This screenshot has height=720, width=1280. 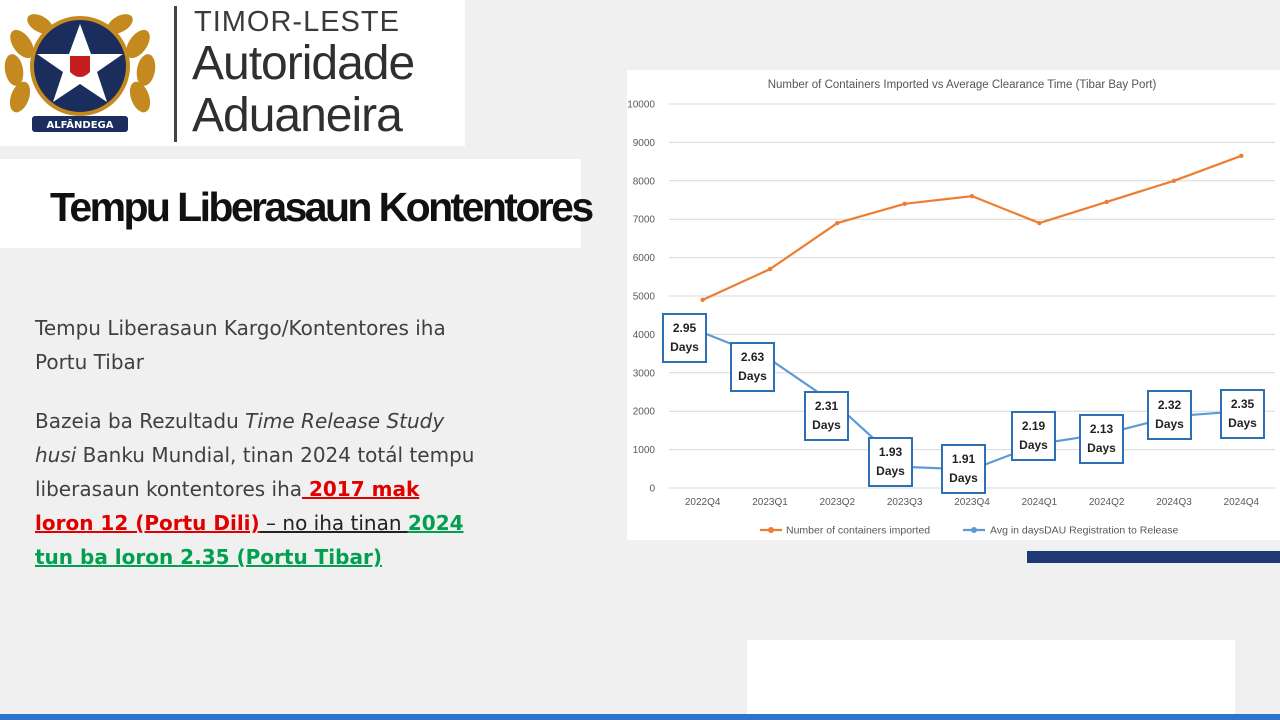 I want to click on x-tick-label: 2023Q3, so click(x=905, y=502).